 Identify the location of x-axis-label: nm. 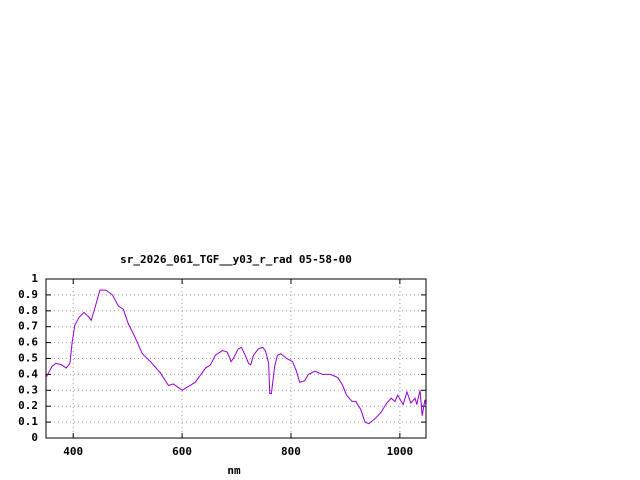
(234, 470).